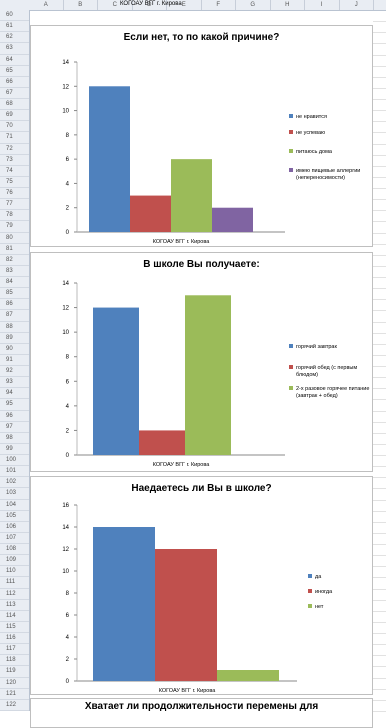 The width and height of the screenshot is (386, 728). I want to click on row-header: 60, so click(14, 16).